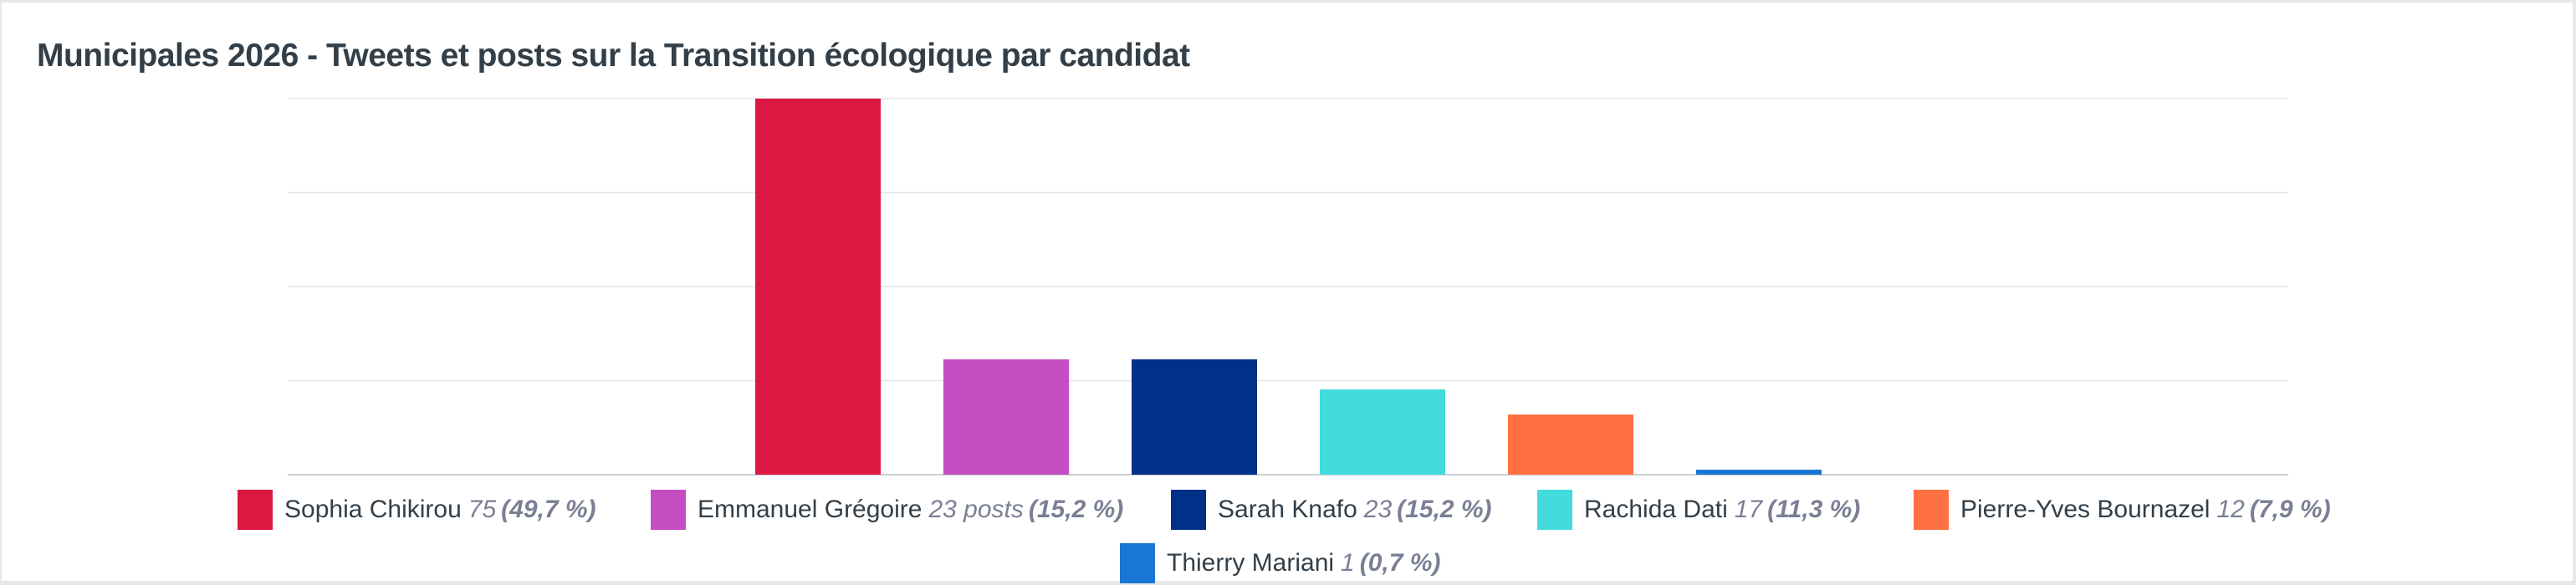  I want to click on legend-percent: (0,7 %), so click(1400, 563).